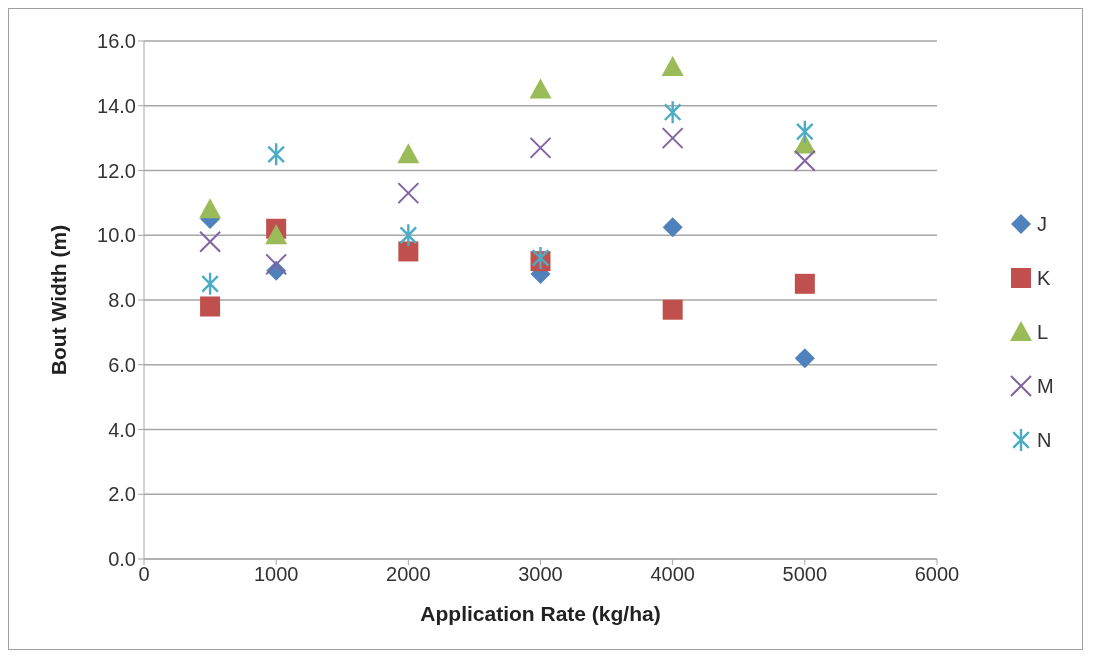 The width and height of the screenshot is (1093, 660). I want to click on legend-label: J, so click(1042, 224).